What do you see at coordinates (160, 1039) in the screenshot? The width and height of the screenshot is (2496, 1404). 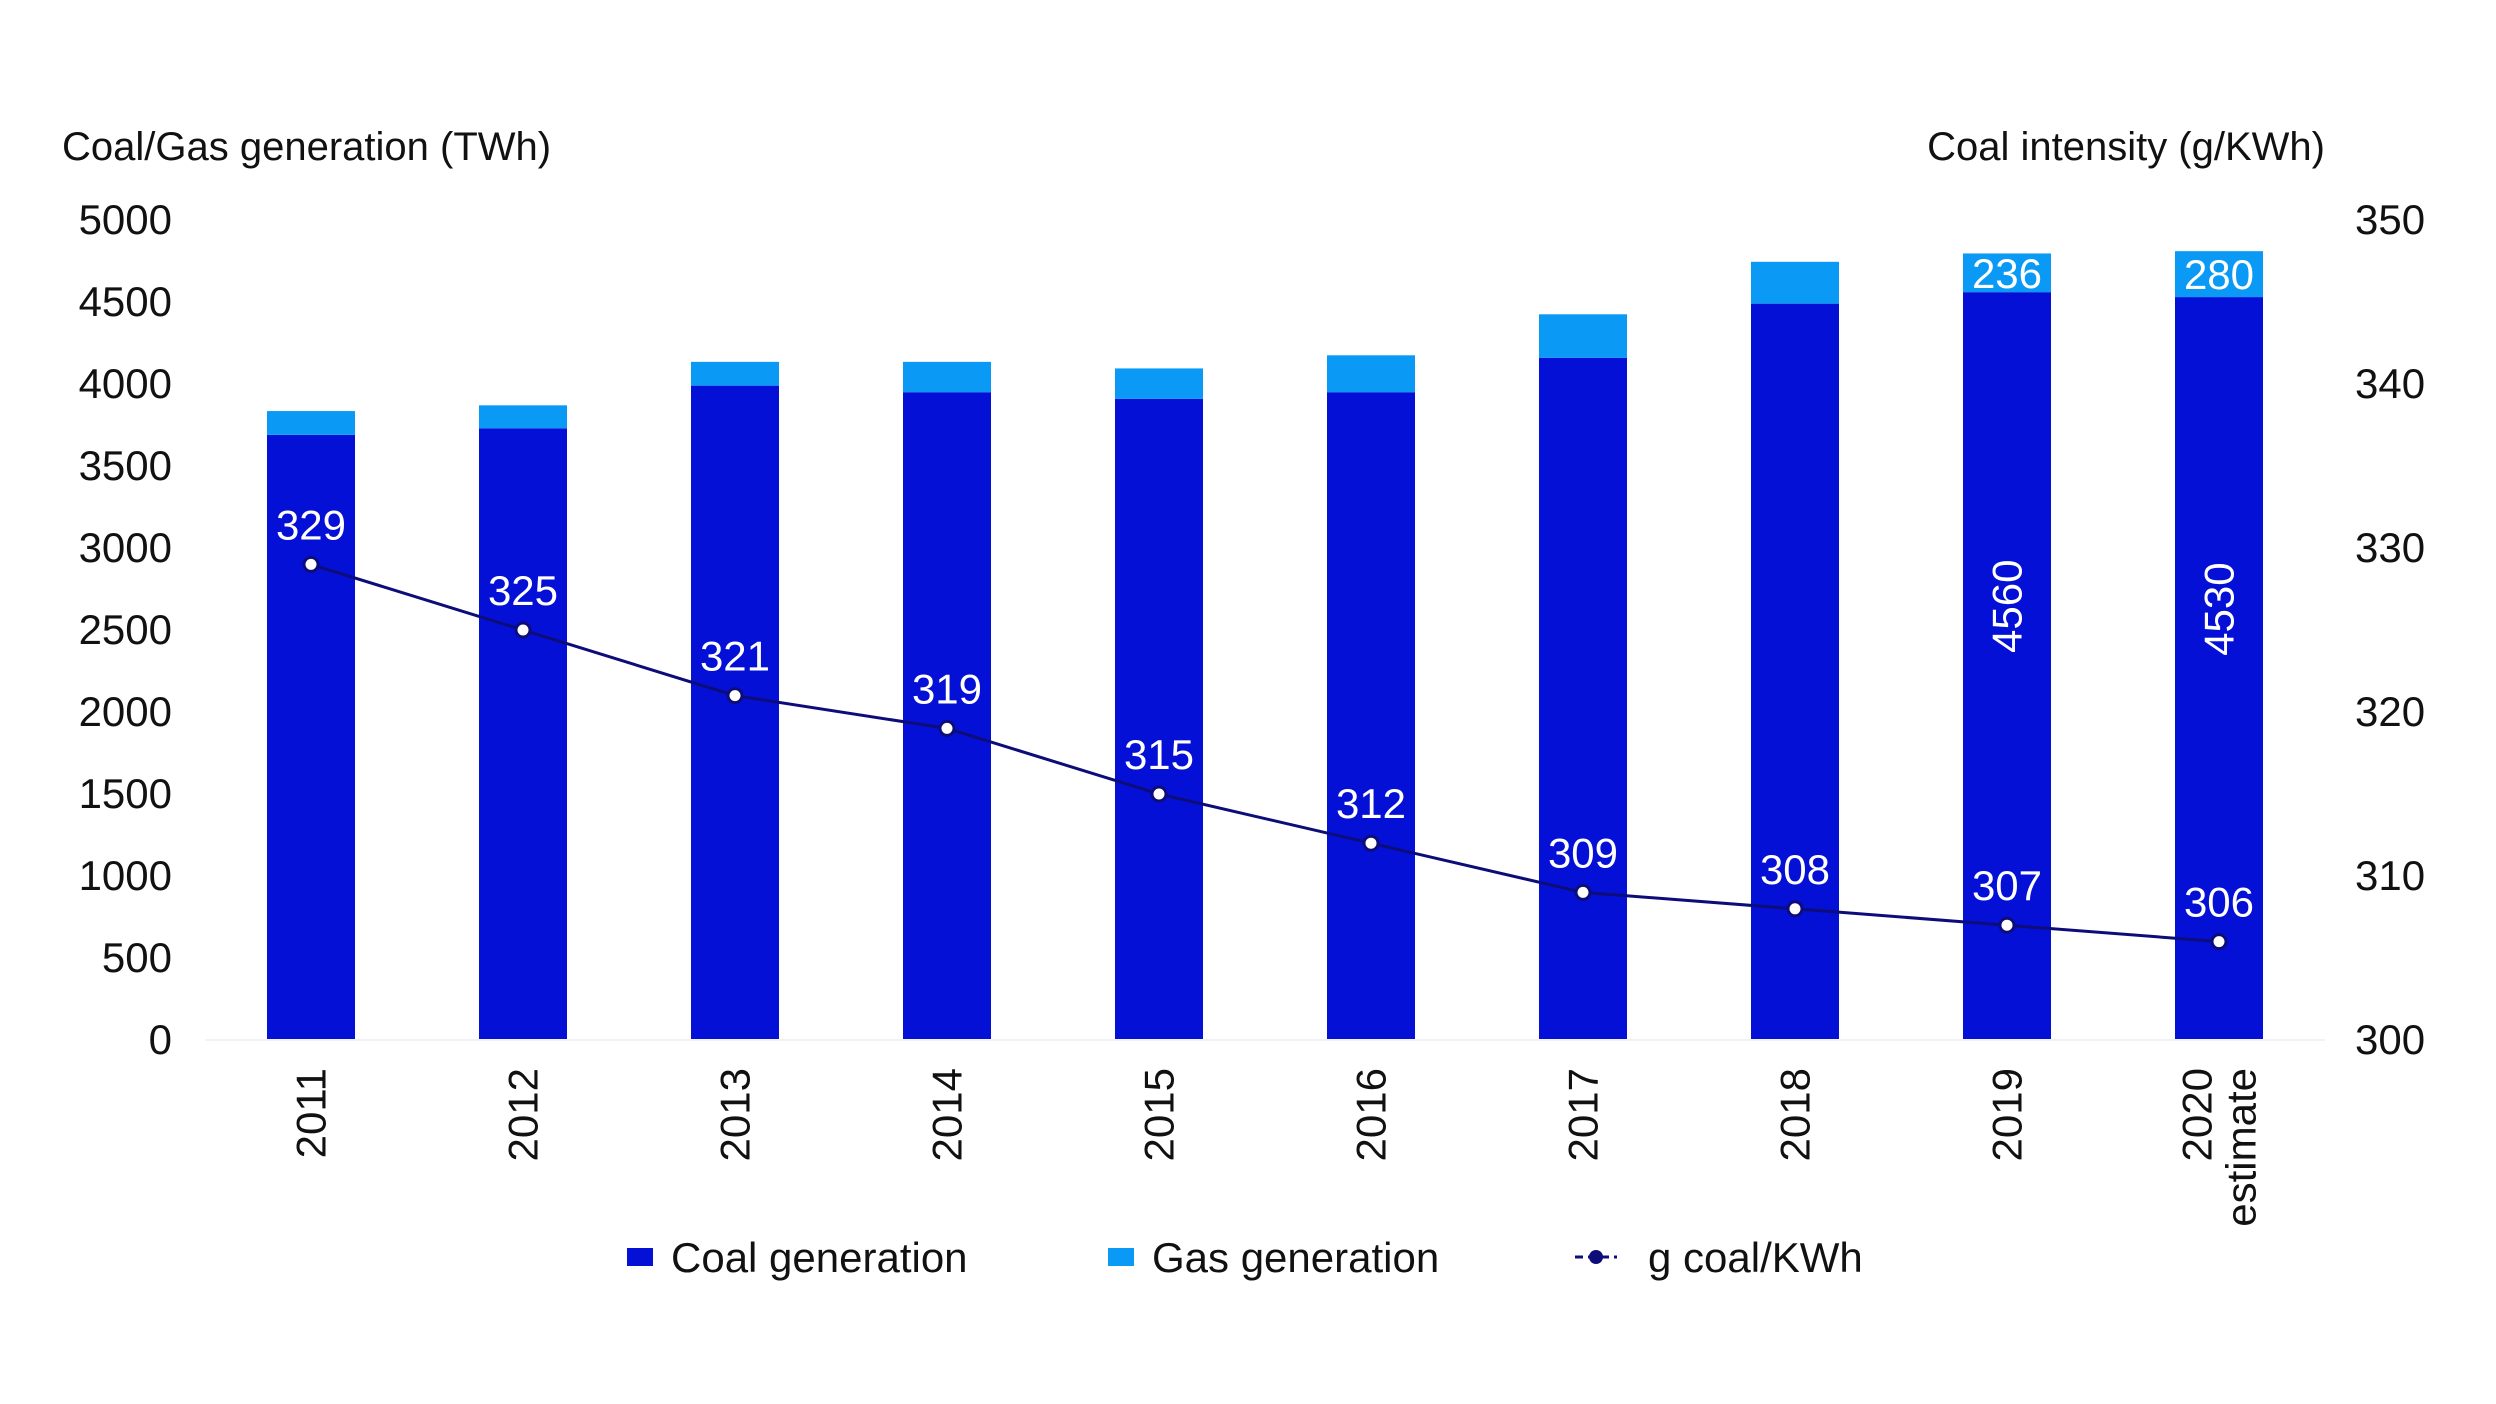 I see `y-tick-label: 0` at bounding box center [160, 1039].